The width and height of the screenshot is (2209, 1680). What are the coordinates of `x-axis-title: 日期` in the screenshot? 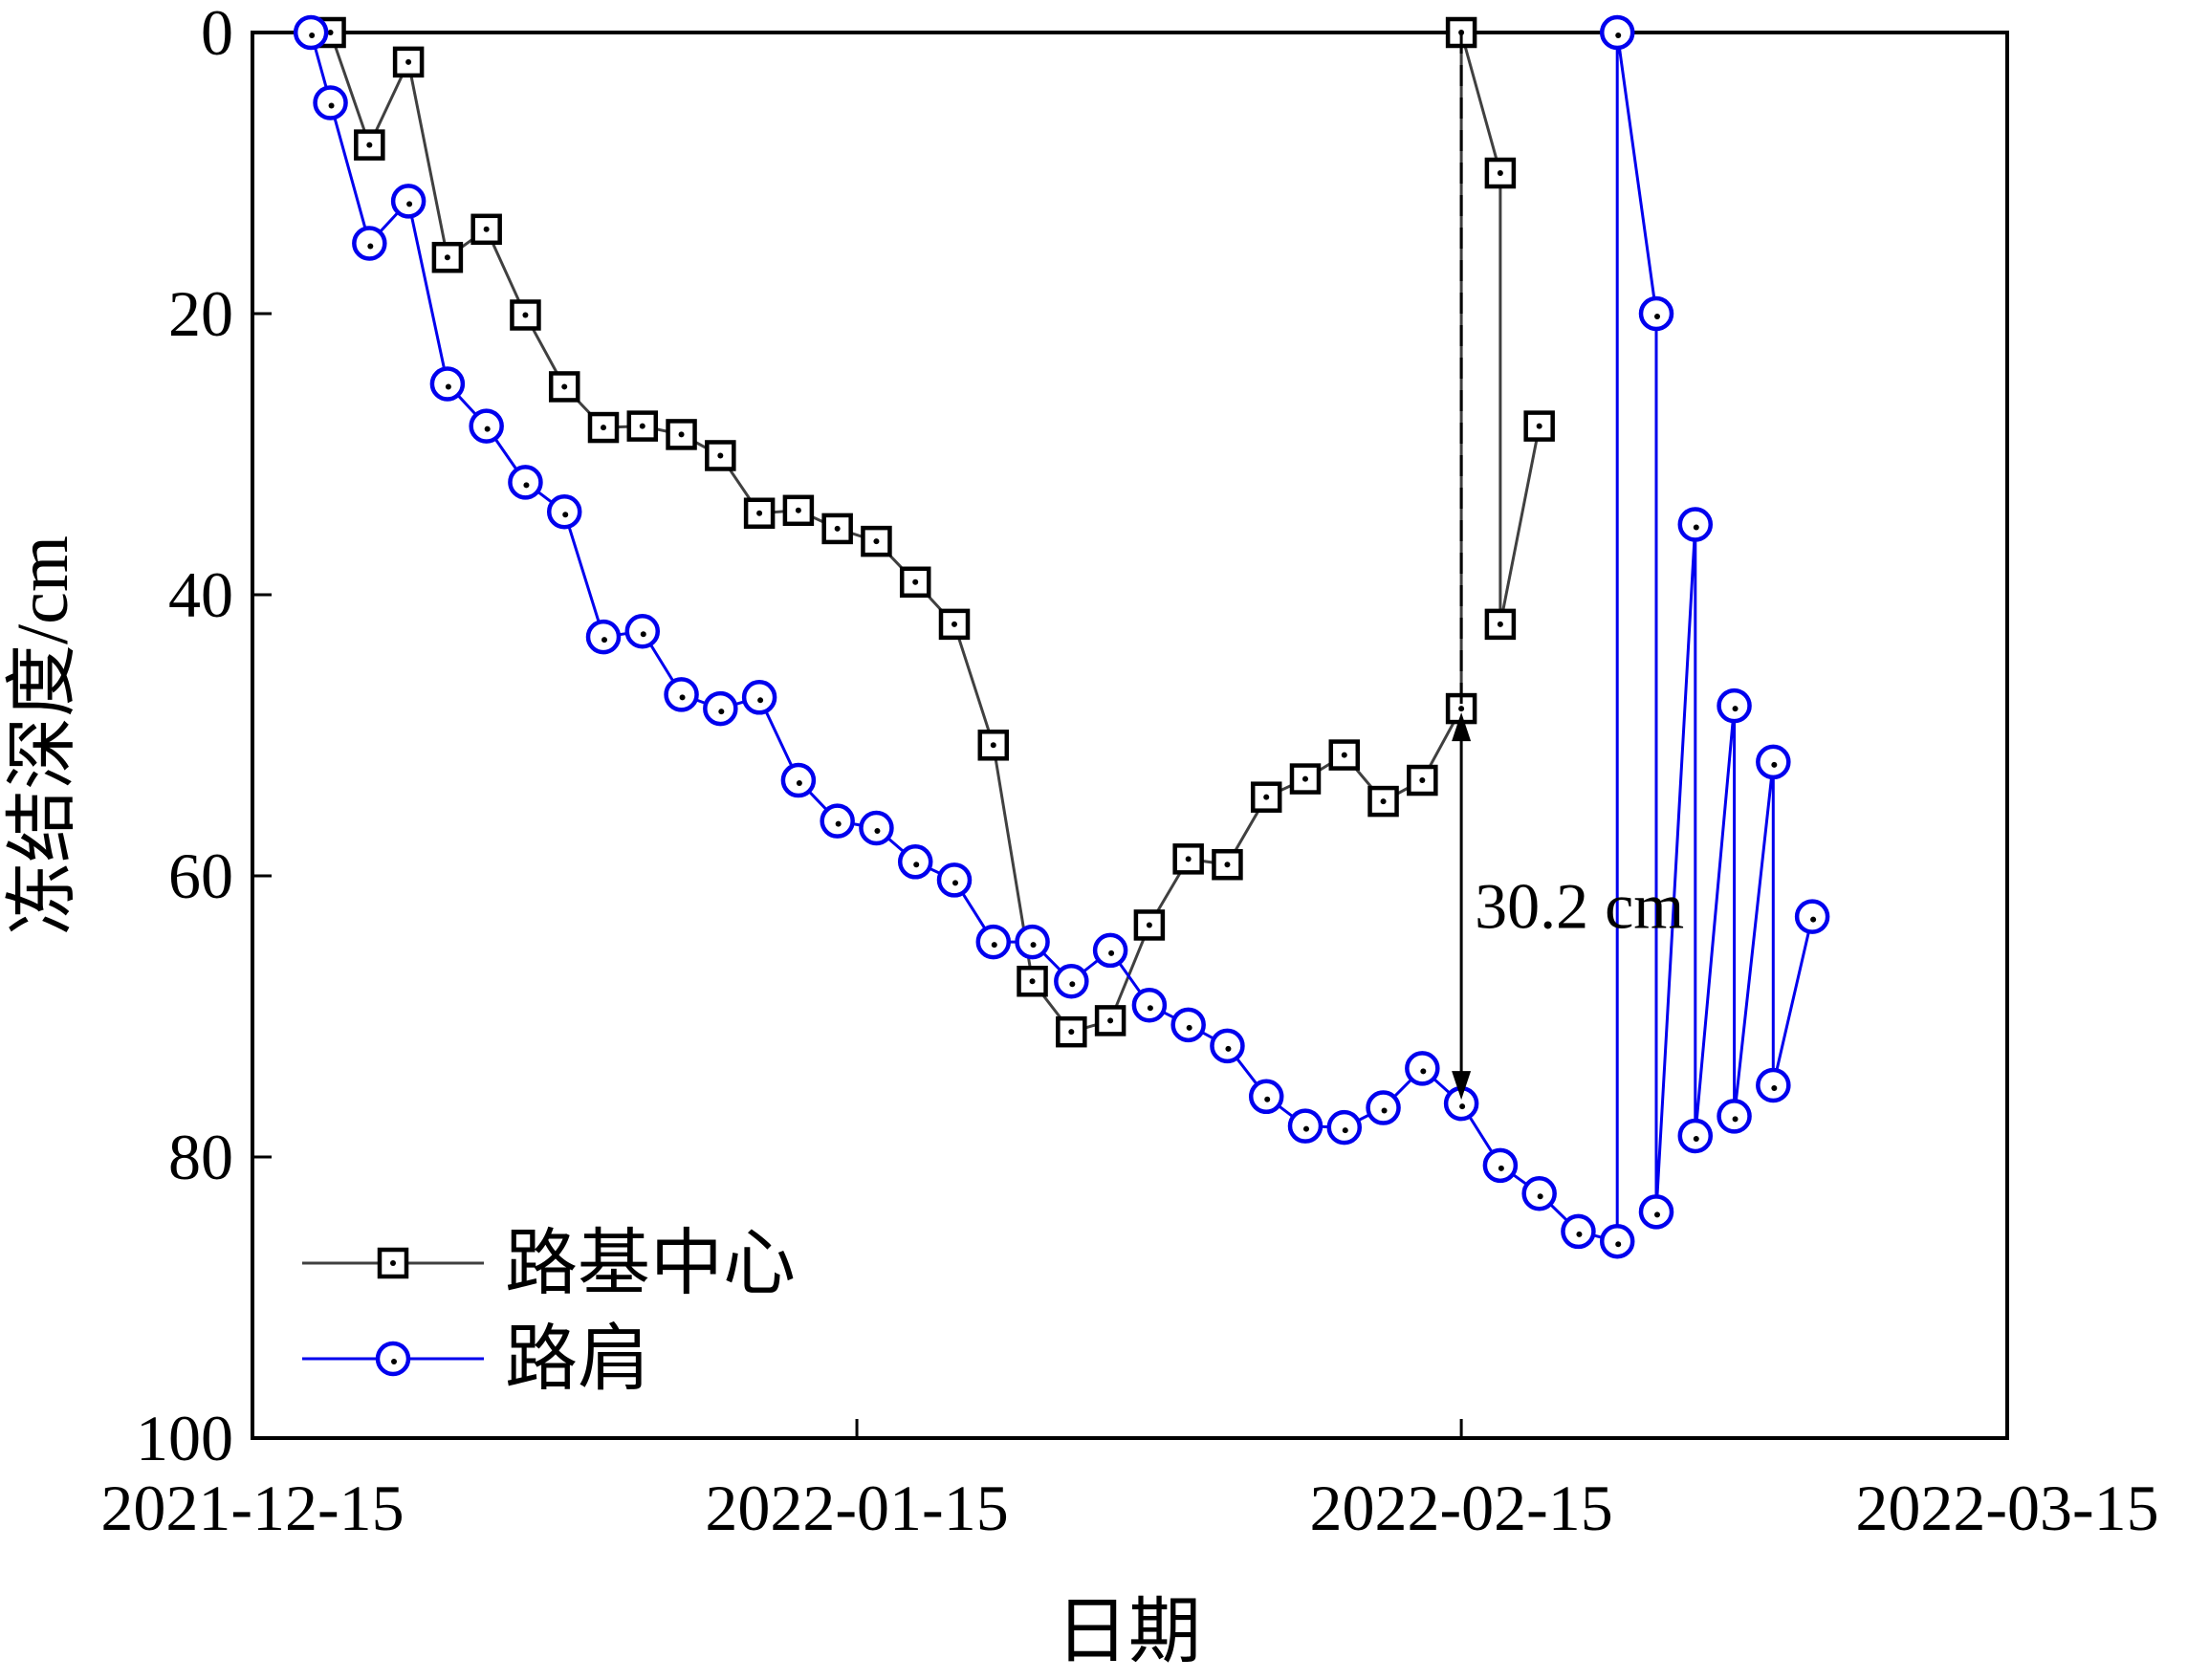 It's located at (1128, 1632).